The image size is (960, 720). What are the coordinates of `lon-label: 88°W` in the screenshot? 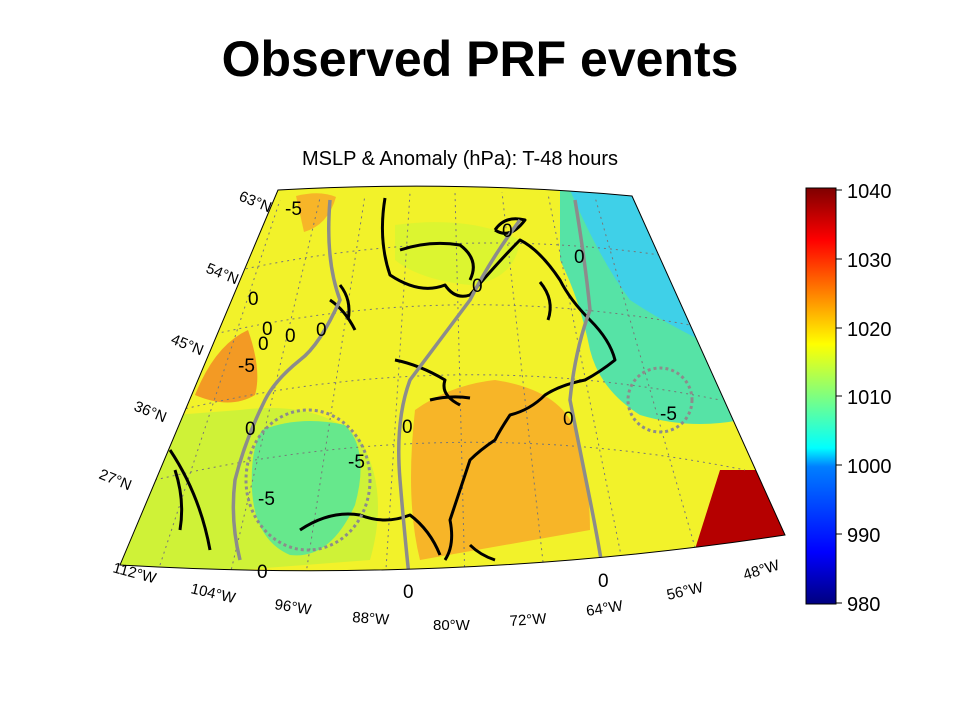 It's located at (371, 619).